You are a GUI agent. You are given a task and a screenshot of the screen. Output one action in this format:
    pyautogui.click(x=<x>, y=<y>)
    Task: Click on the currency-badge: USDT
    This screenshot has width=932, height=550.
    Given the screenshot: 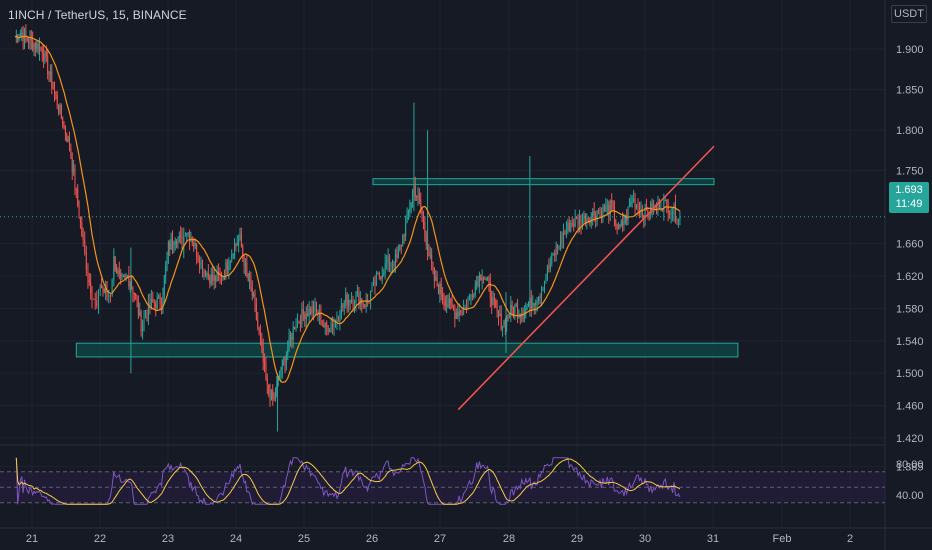 What is the action you would take?
    pyautogui.click(x=909, y=14)
    